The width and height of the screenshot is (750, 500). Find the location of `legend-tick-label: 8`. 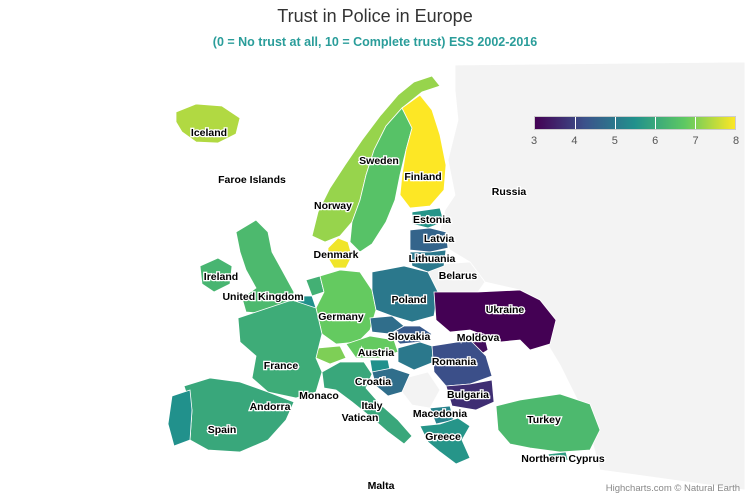

legend-tick-label: 8 is located at coordinates (736, 141).